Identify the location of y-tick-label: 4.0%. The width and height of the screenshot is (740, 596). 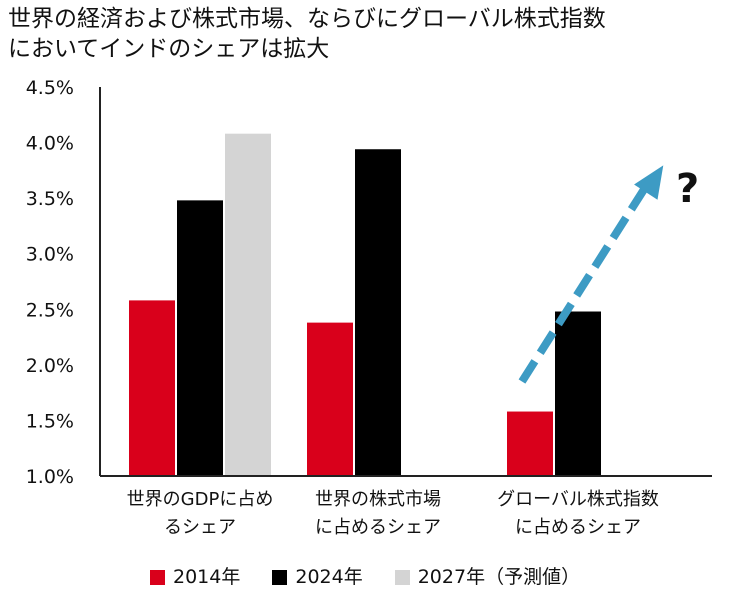
(50, 144).